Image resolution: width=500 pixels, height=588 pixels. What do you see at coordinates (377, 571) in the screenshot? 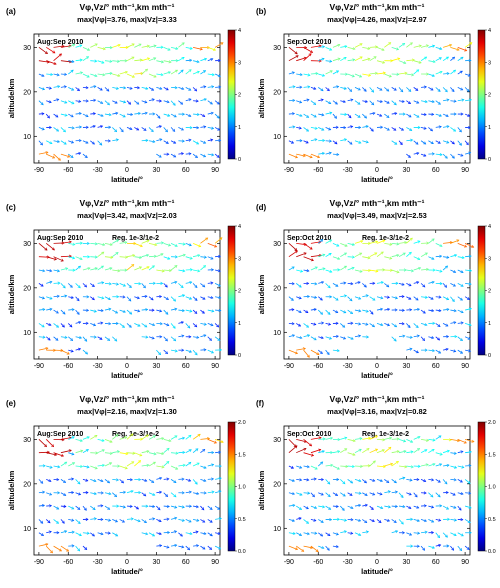
I see `x-axis-label: latitude/°` at bounding box center [377, 571].